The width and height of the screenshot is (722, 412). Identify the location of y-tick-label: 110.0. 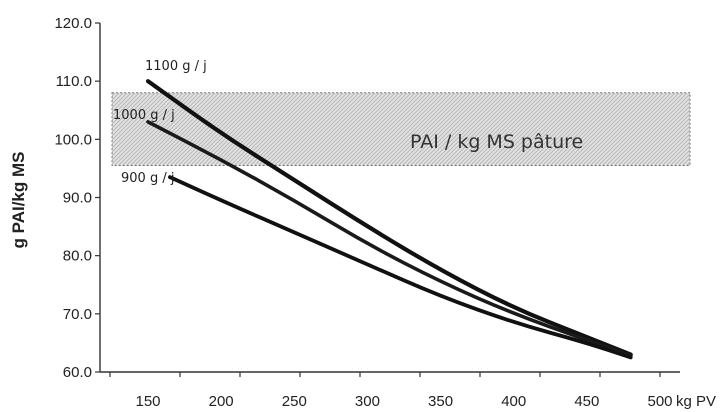
(74, 81).